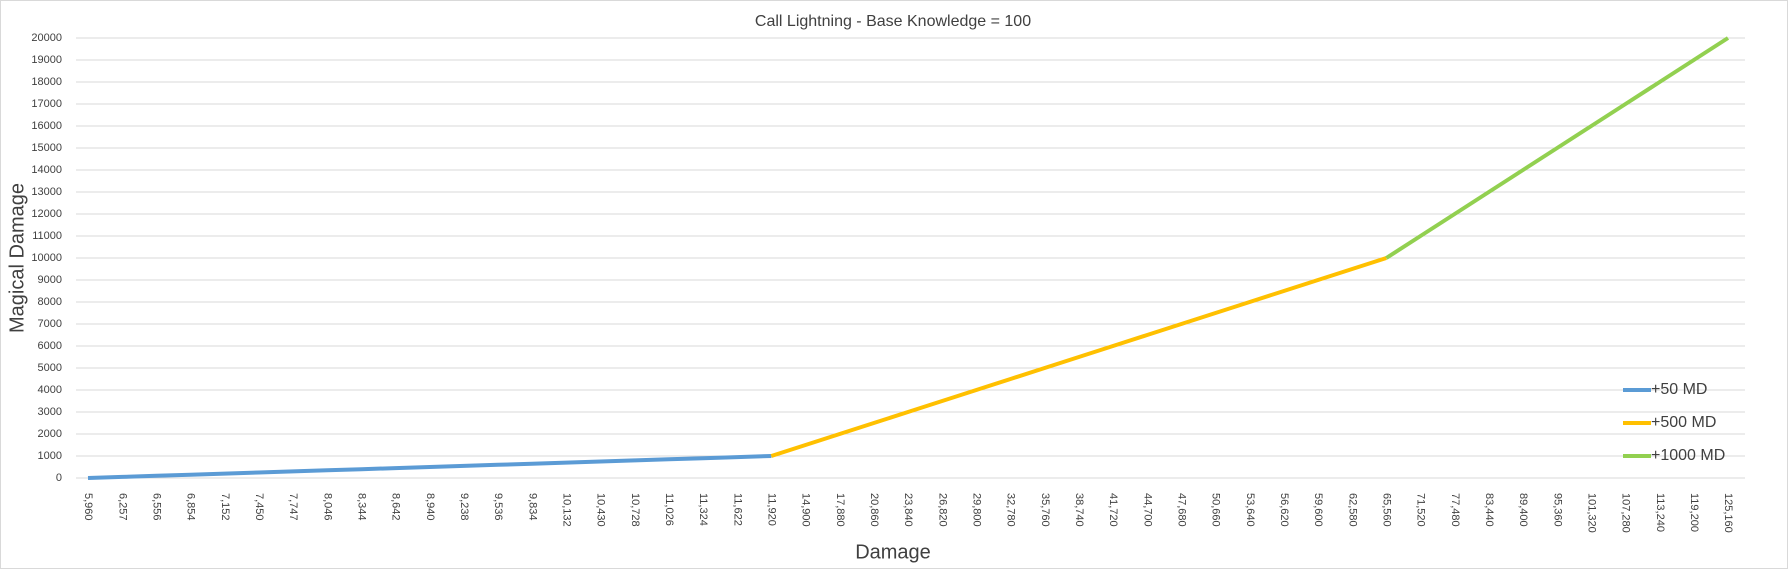 The width and height of the screenshot is (1788, 569). What do you see at coordinates (1250, 510) in the screenshot?
I see `x-tick-label: 53,640` at bounding box center [1250, 510].